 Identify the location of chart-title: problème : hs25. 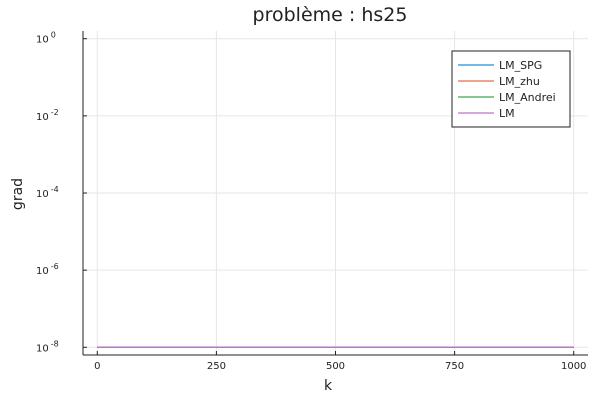
(330, 15).